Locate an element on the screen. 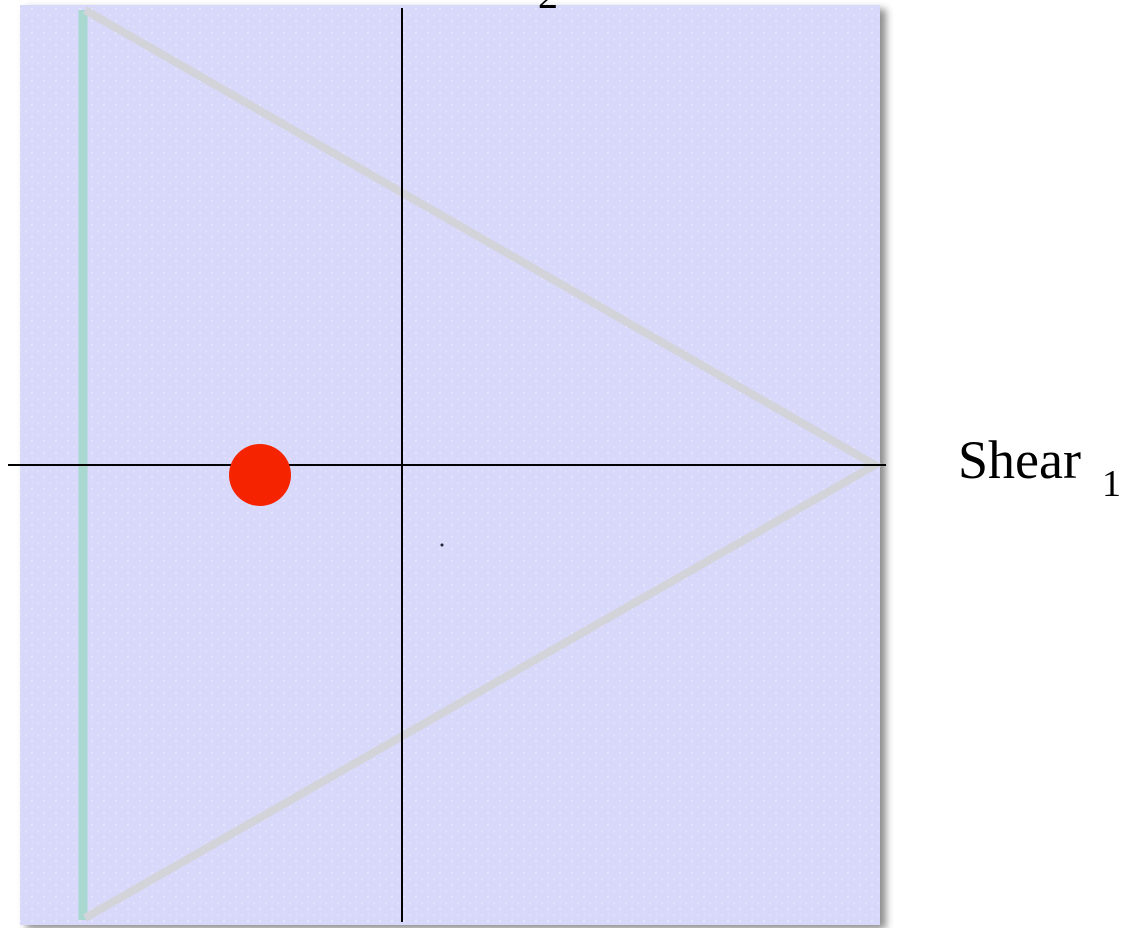 This screenshot has height=928, width=1126. y-axis-subscript: 2 is located at coordinates (548, 8).